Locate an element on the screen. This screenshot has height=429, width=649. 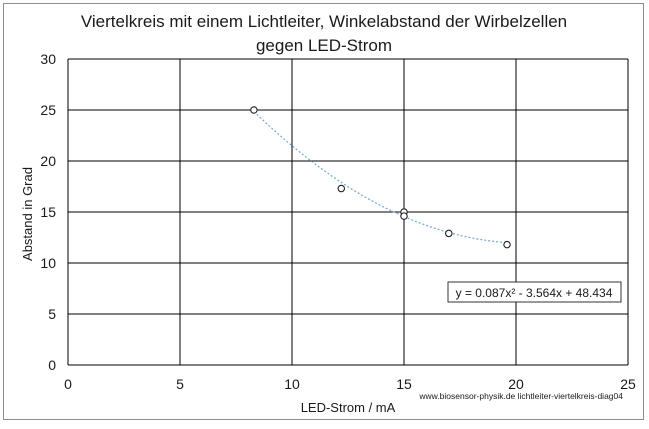
x-tick-label: 0 is located at coordinates (68, 384).